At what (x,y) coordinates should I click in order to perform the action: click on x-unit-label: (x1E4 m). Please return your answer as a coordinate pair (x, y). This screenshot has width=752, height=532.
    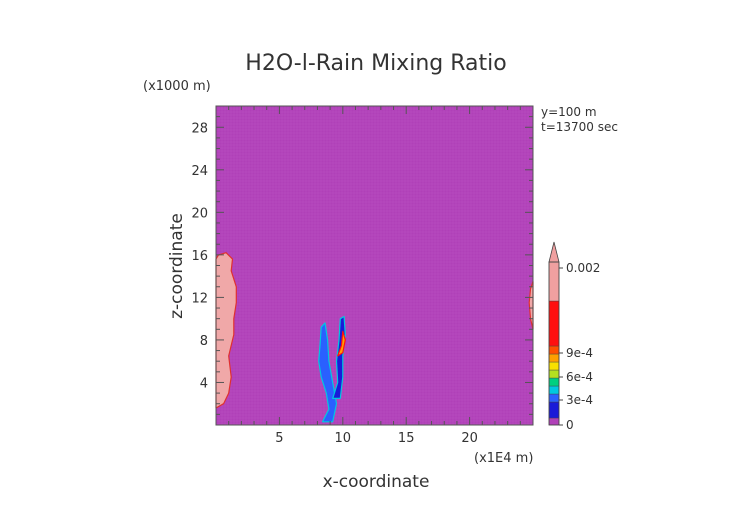
    Looking at the image, I should click on (503, 458).